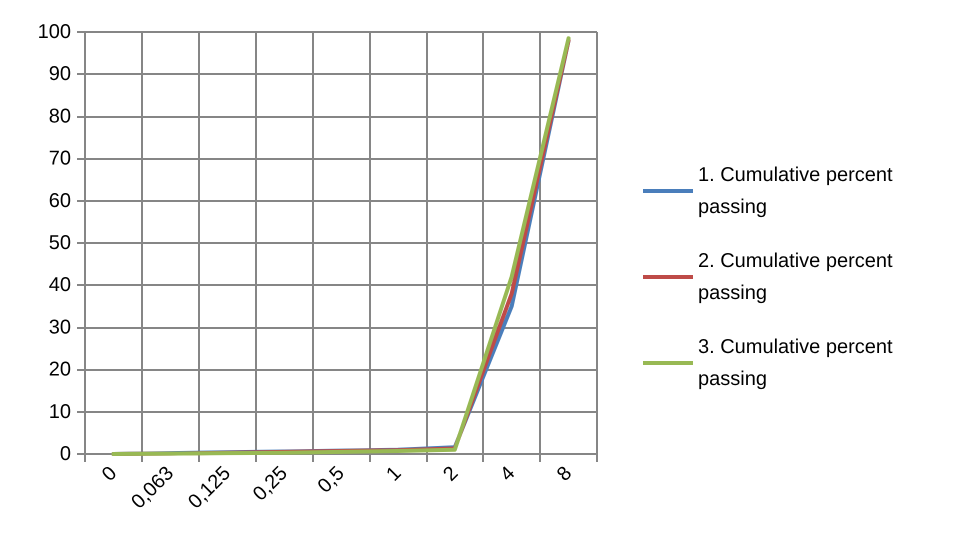  What do you see at coordinates (59, 159) in the screenshot?
I see `y-tick-label: 70` at bounding box center [59, 159].